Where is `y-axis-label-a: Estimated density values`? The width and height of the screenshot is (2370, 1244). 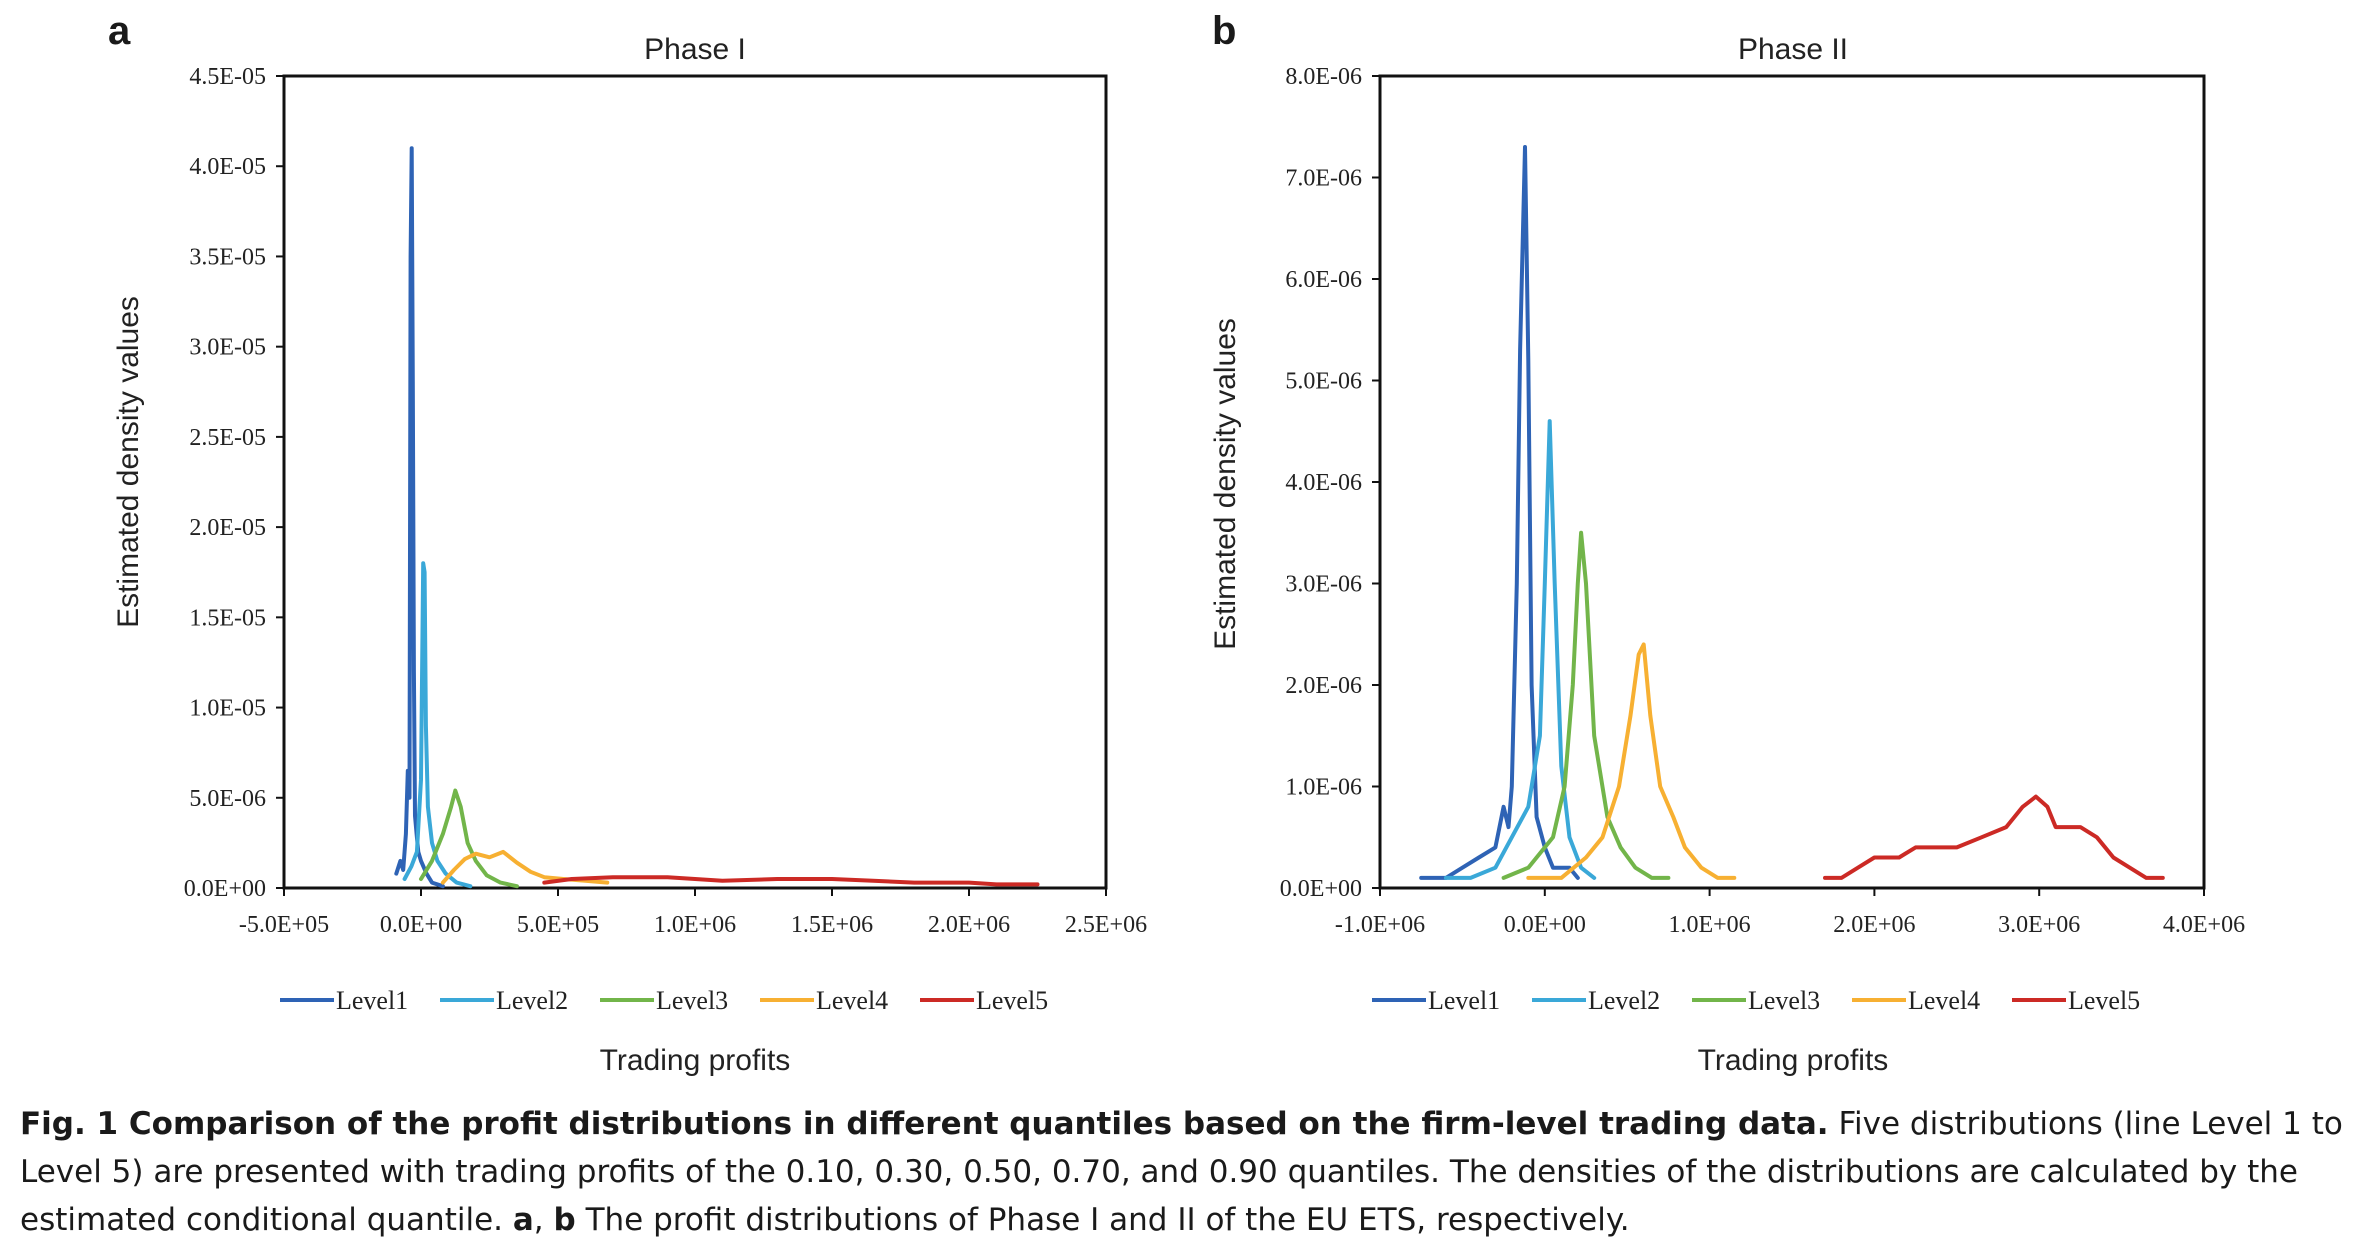
y-axis-label-a: Estimated density values is located at coordinates (128, 462).